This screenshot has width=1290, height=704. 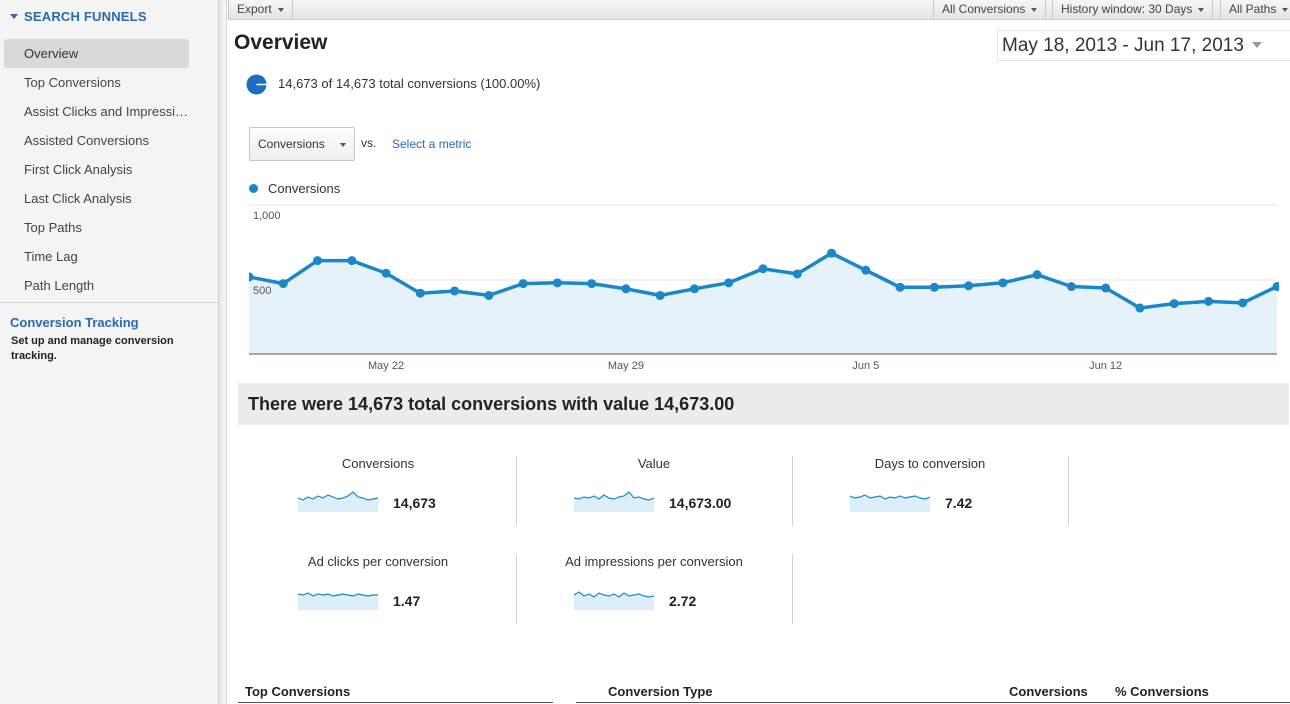 I want to click on export-button: Export, so click(x=260, y=9).